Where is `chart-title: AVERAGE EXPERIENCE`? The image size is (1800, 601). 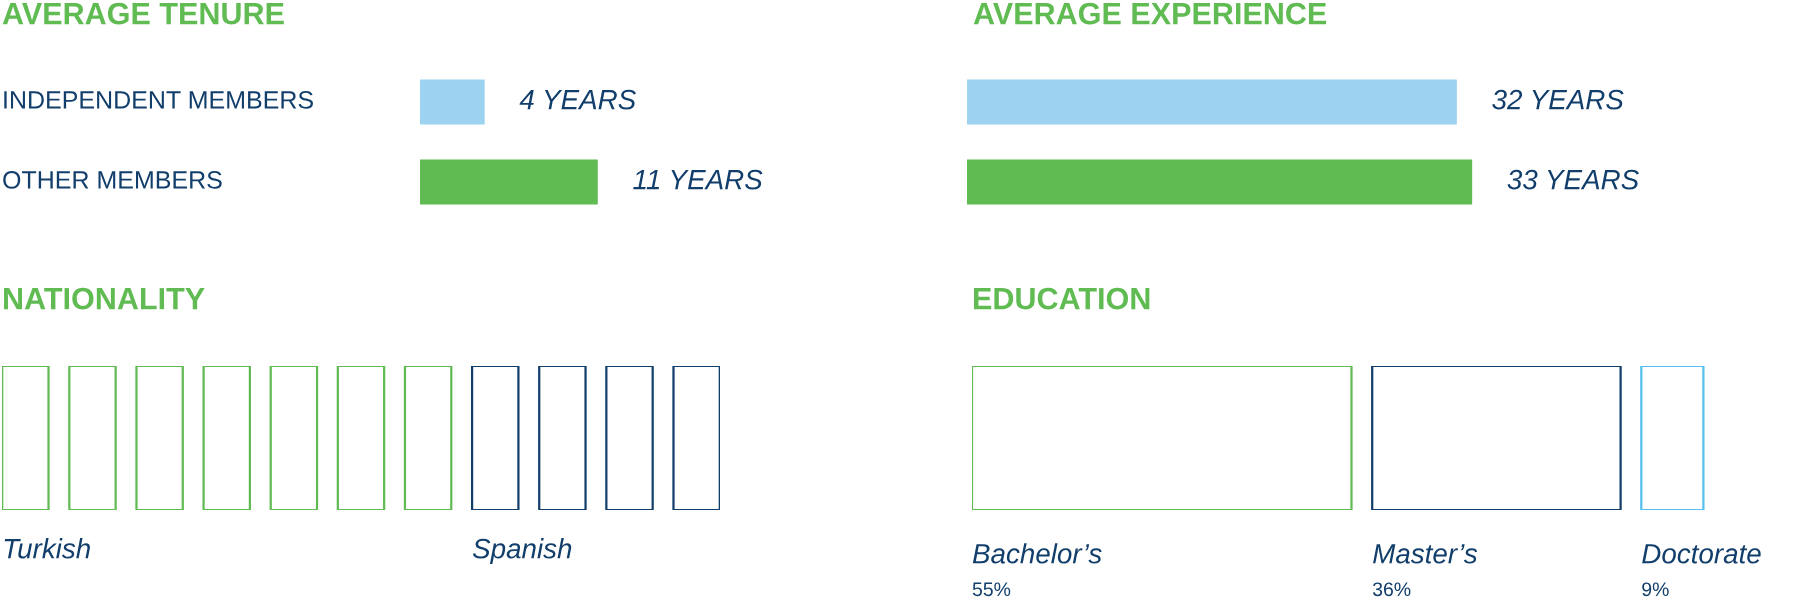 chart-title: AVERAGE EXPERIENCE is located at coordinates (1150, 13).